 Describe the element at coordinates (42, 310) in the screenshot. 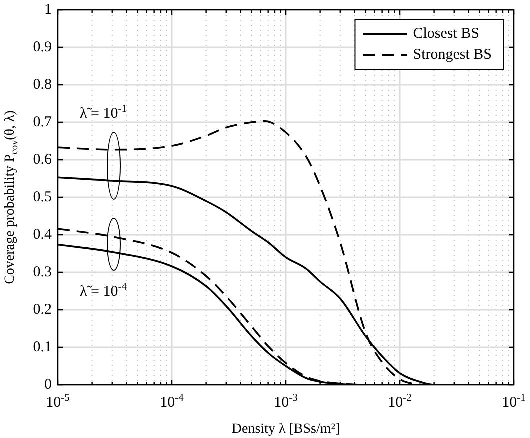

I see `y-tick-label: 0.2` at that location.